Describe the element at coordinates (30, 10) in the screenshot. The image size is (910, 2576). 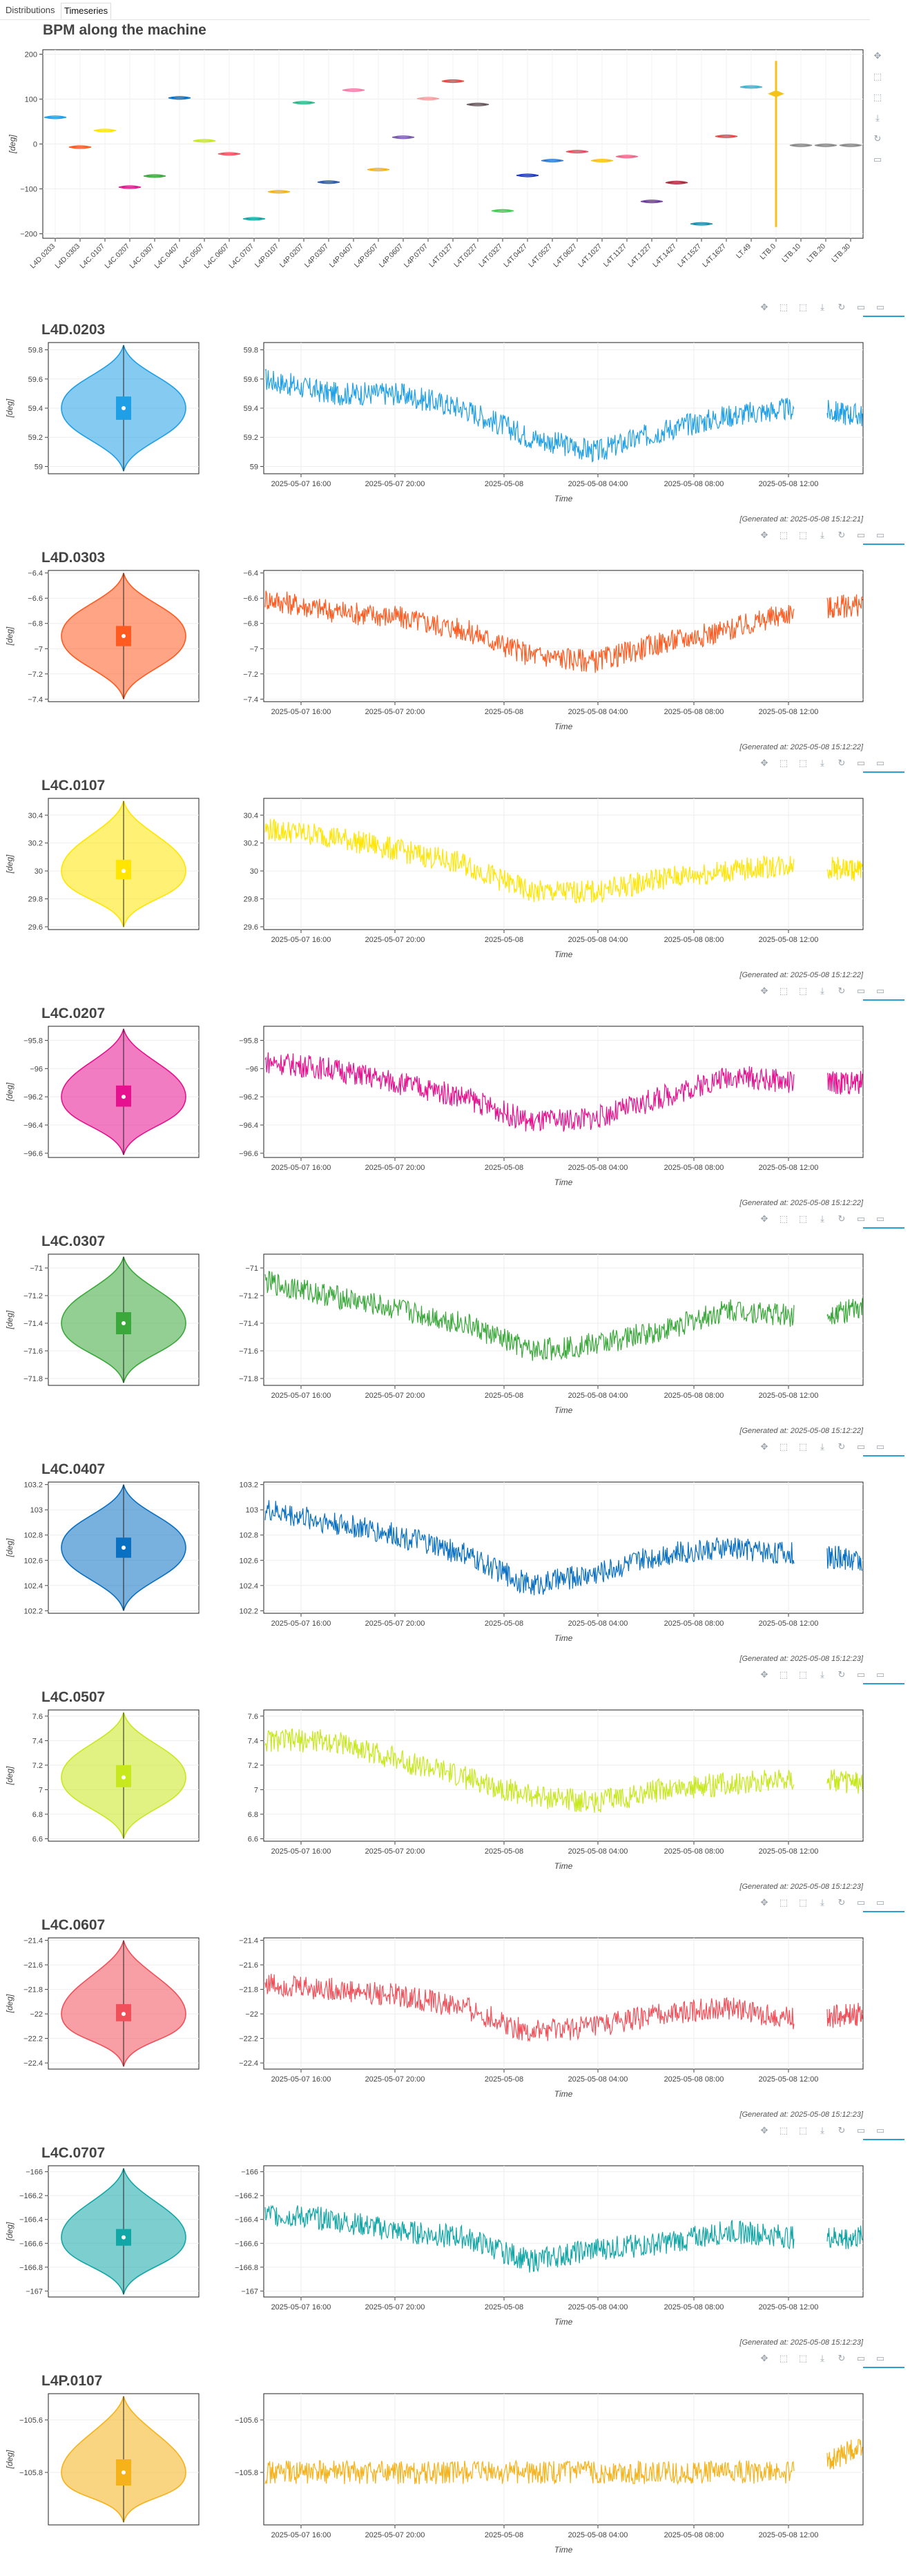
I see `tab-distributions: Distributions` at that location.